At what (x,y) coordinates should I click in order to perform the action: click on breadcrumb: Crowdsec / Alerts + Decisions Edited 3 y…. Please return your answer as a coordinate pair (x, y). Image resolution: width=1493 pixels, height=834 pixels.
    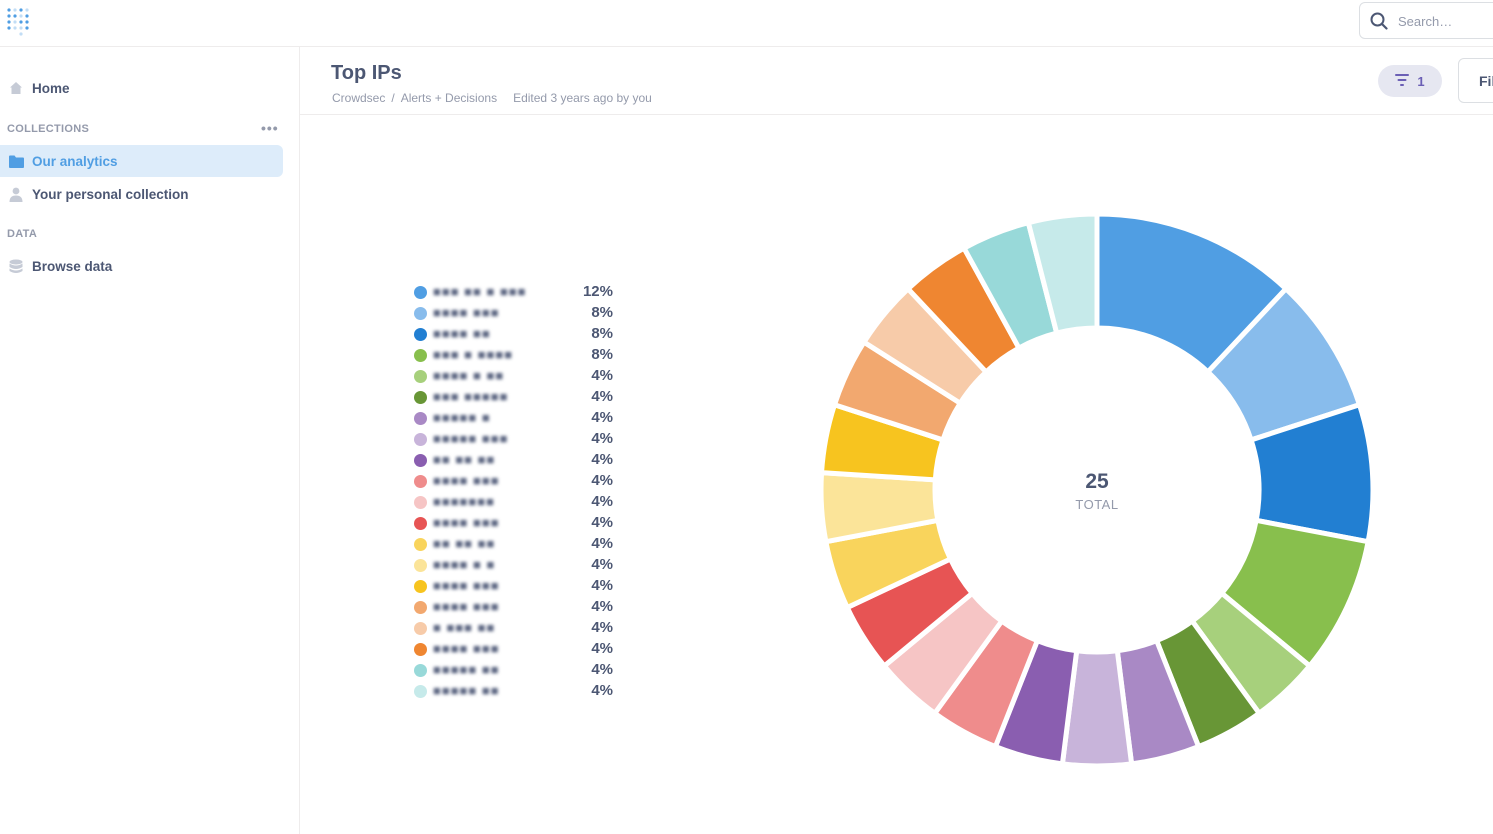
    Looking at the image, I should click on (492, 98).